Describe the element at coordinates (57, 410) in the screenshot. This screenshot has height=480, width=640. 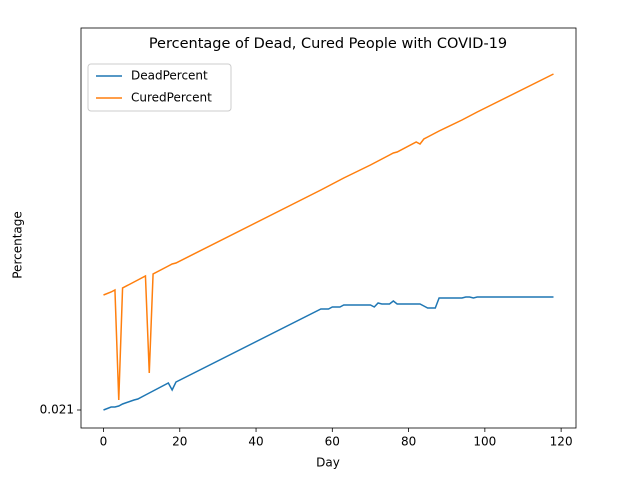
I see `y-tick-label: 0.021` at that location.